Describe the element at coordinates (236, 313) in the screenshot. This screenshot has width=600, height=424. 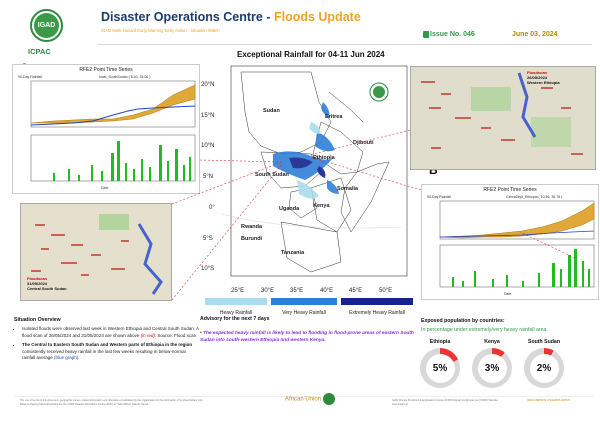
I see `legend-label-heavy: Heavy Rainfall` at that location.